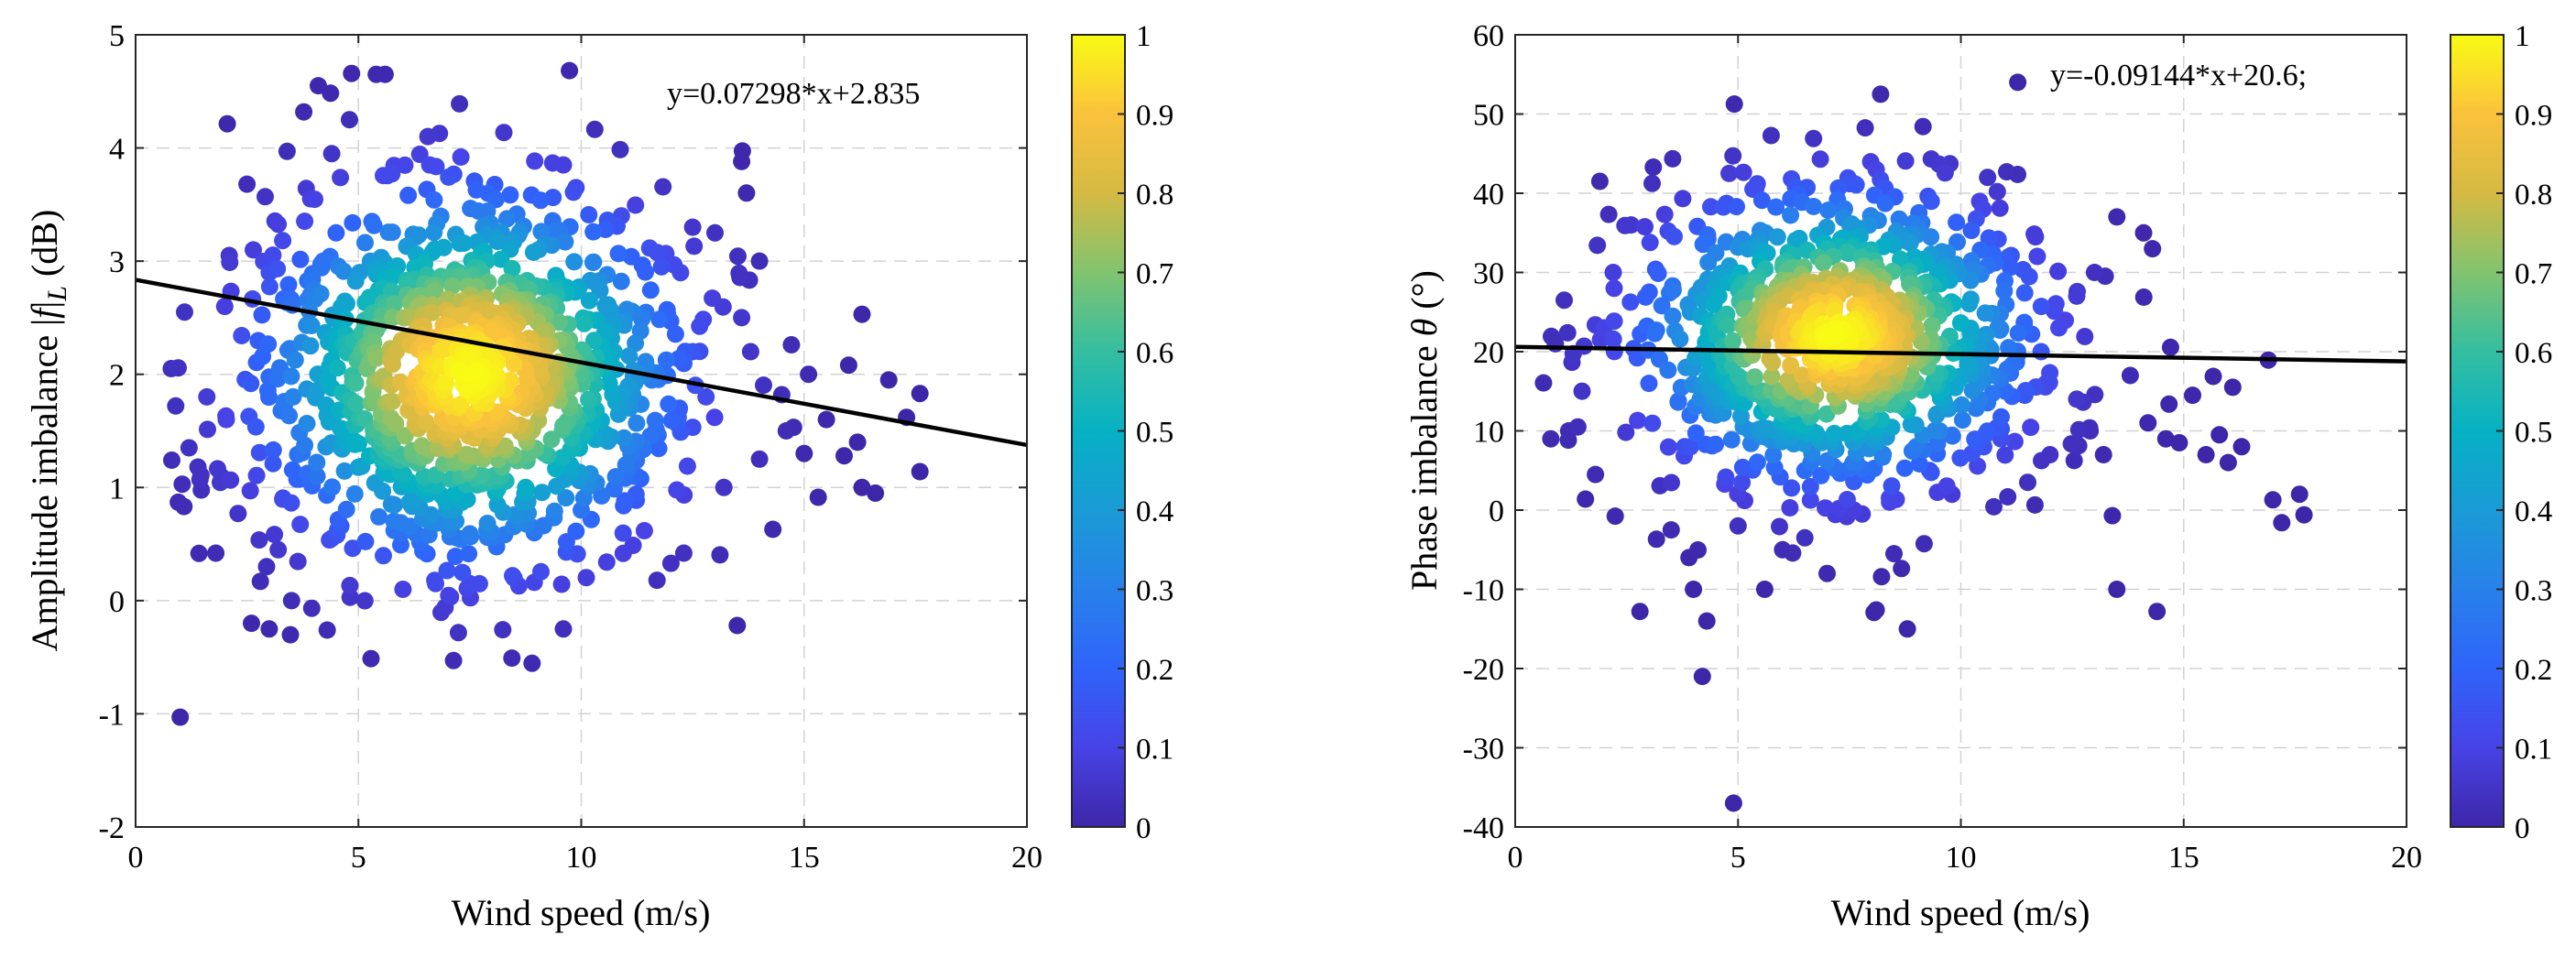 The width and height of the screenshot is (2576, 968). What do you see at coordinates (1154, 116) in the screenshot?
I see `colorbar-tick-label: 0.9` at bounding box center [1154, 116].